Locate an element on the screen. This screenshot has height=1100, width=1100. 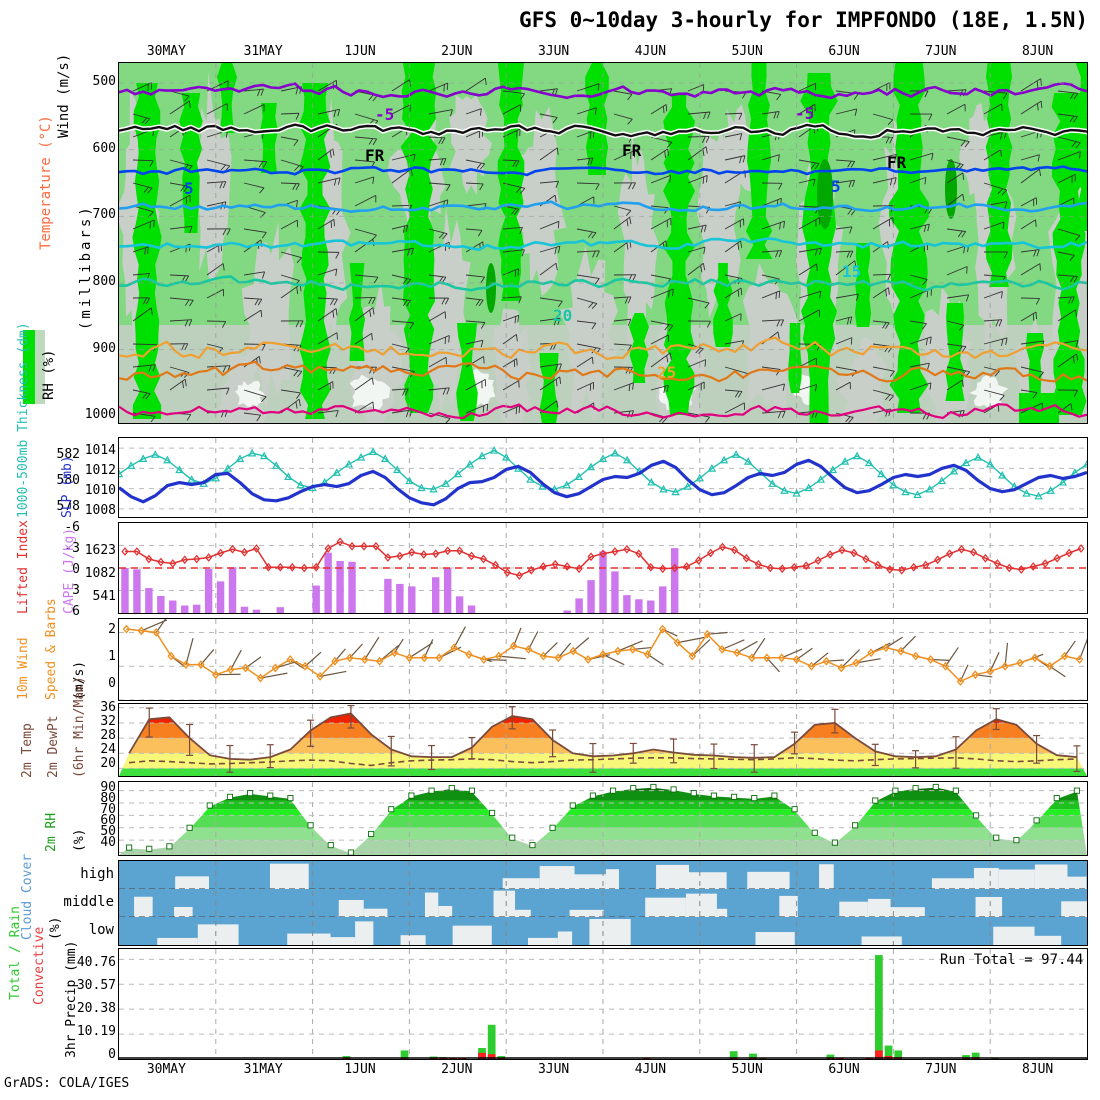
axis-title-precip-total: Total / Rain is located at coordinates (15, 953).